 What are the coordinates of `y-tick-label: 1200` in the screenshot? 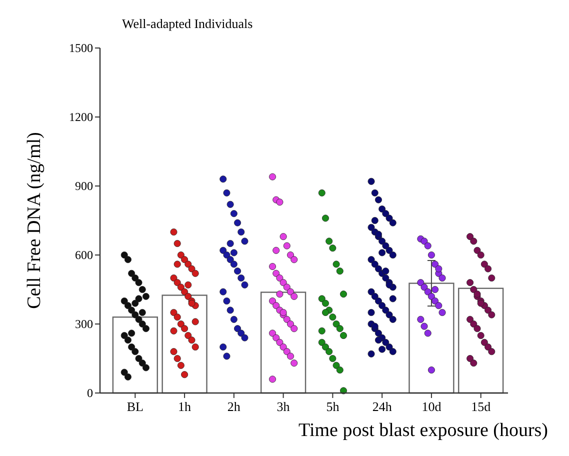 It's located at (81, 117).